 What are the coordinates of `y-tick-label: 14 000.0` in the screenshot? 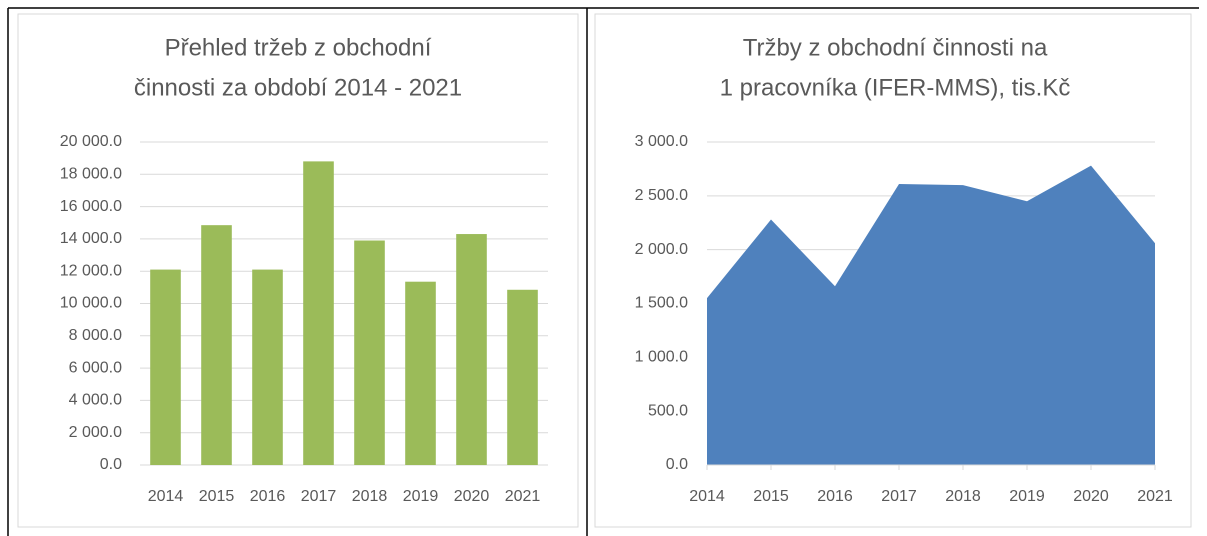 It's located at (91, 238).